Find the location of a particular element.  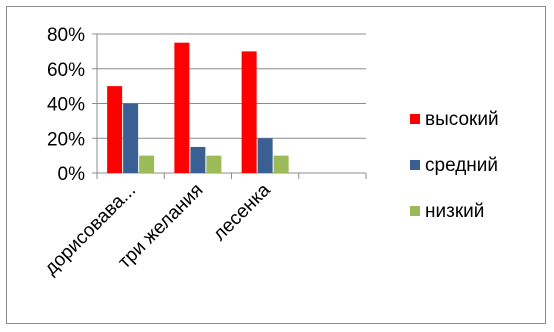

y-tick-label: 0% is located at coordinates (72, 174).